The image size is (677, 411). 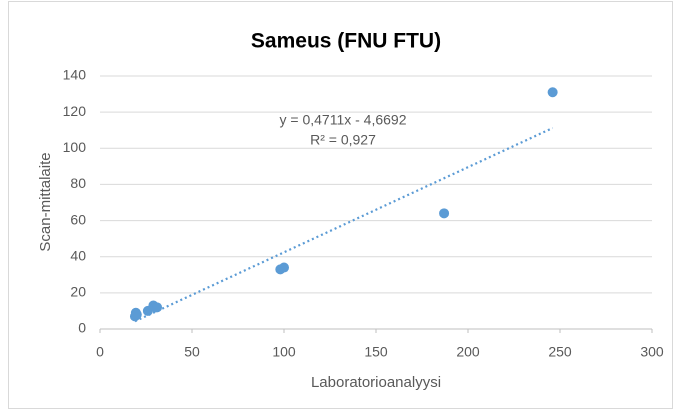 I want to click on y-tick-label: 80, so click(x=78, y=183).